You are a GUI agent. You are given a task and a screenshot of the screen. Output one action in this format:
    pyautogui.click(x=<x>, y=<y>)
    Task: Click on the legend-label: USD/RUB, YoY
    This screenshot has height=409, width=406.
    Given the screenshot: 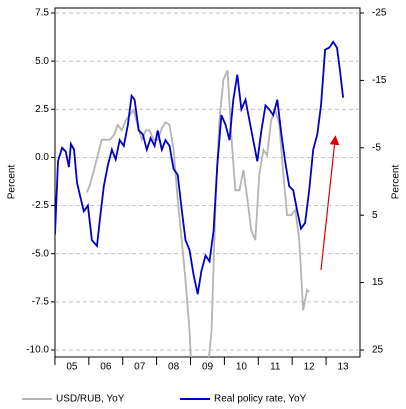 What is the action you would take?
    pyautogui.click(x=90, y=399)
    